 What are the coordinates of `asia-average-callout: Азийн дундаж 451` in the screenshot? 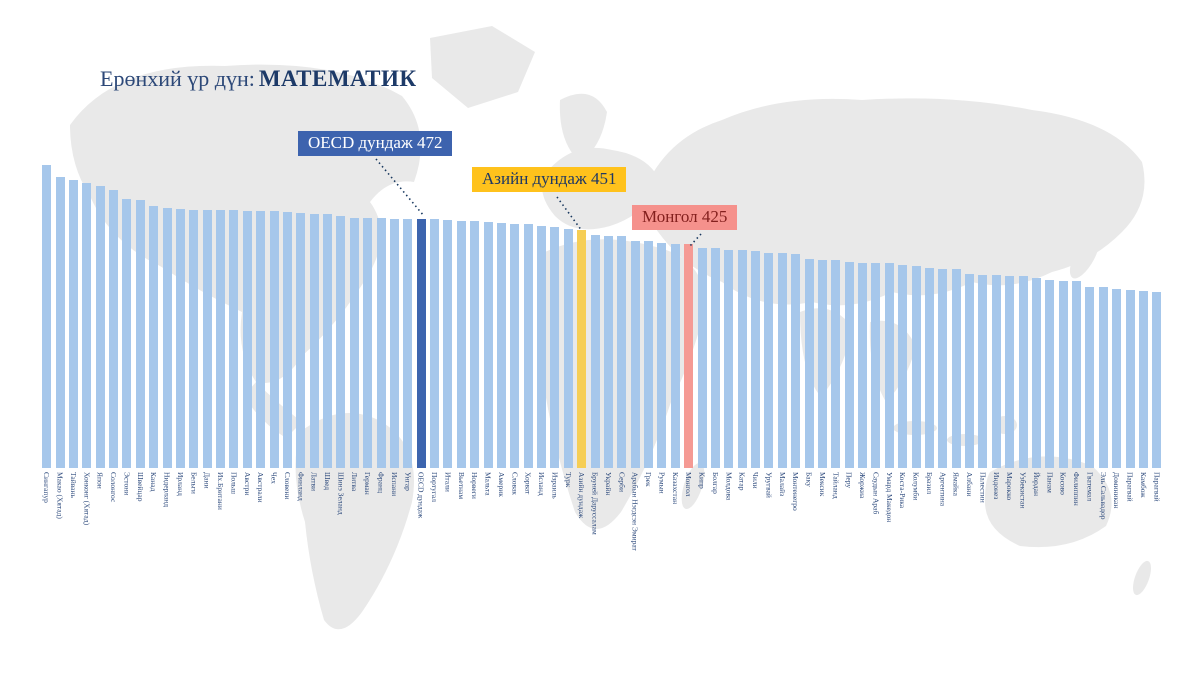 It's located at (549, 179).